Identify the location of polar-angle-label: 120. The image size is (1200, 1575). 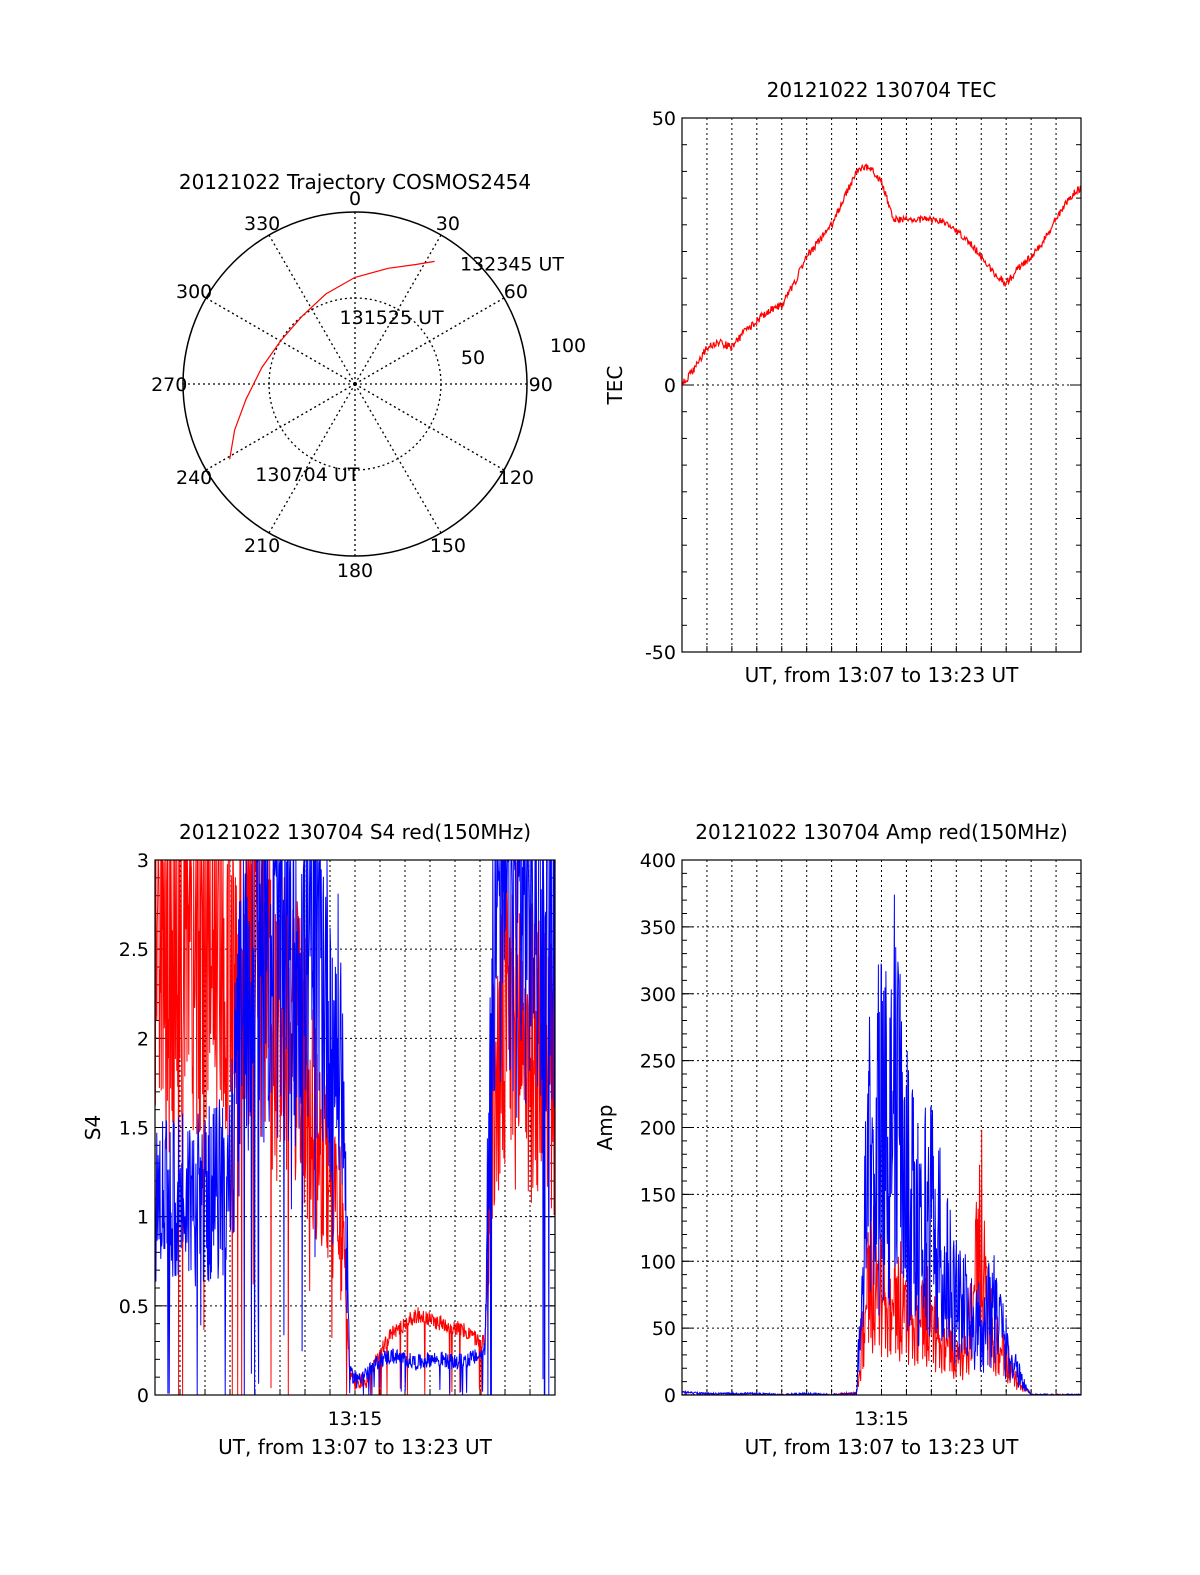
(516, 478).